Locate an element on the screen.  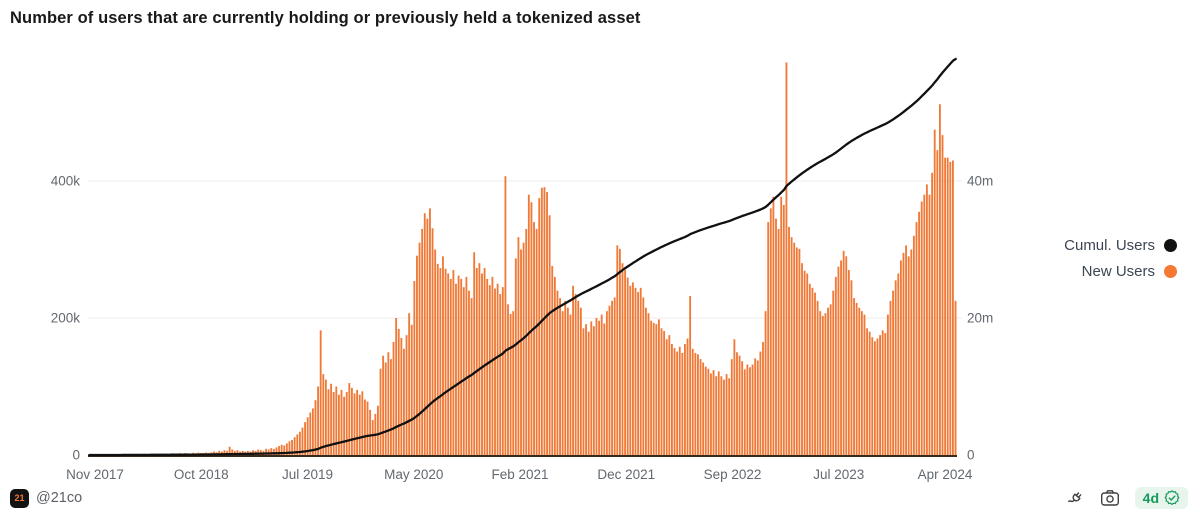
right-axis-labels: 0 20m 40m is located at coordinates (980, 318).